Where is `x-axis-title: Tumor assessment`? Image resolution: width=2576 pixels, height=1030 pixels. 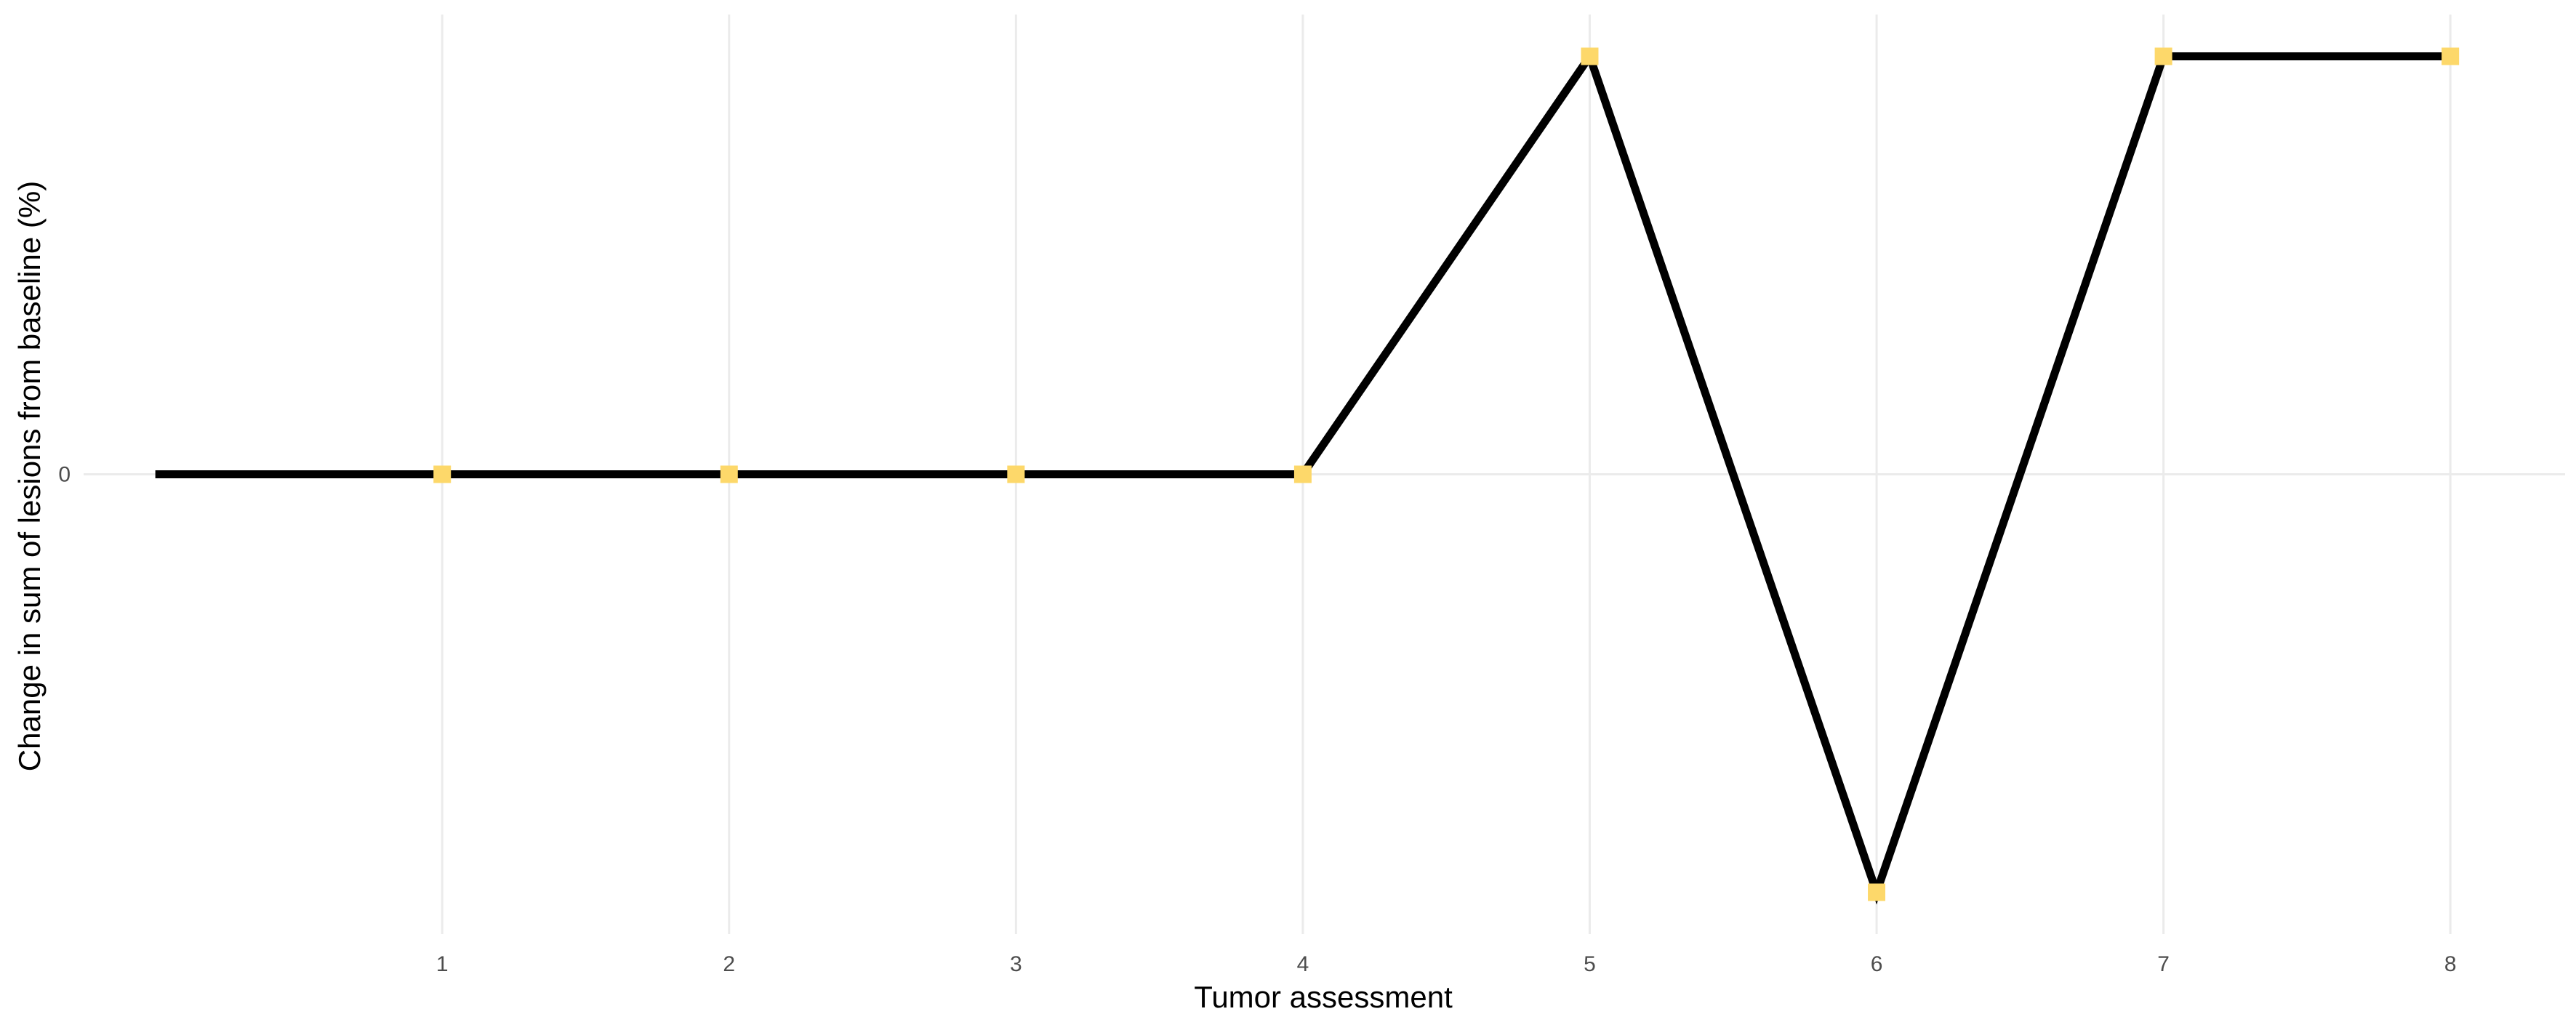 x-axis-title: Tumor assessment is located at coordinates (1324, 997).